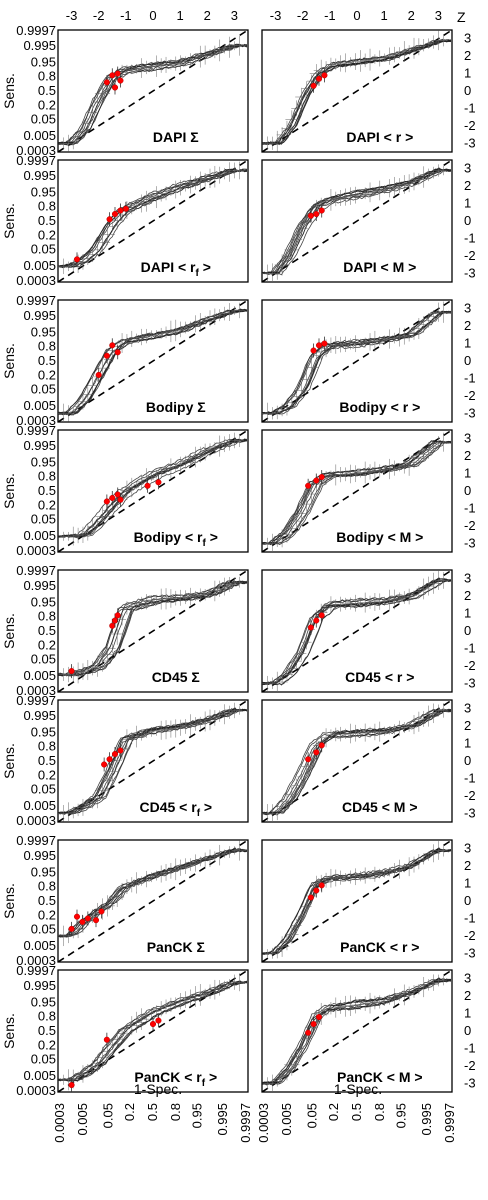 The image size is (488, 1200). Describe the element at coordinates (176, 137) in the screenshot. I see `panel-title: DAPI Σ` at that location.